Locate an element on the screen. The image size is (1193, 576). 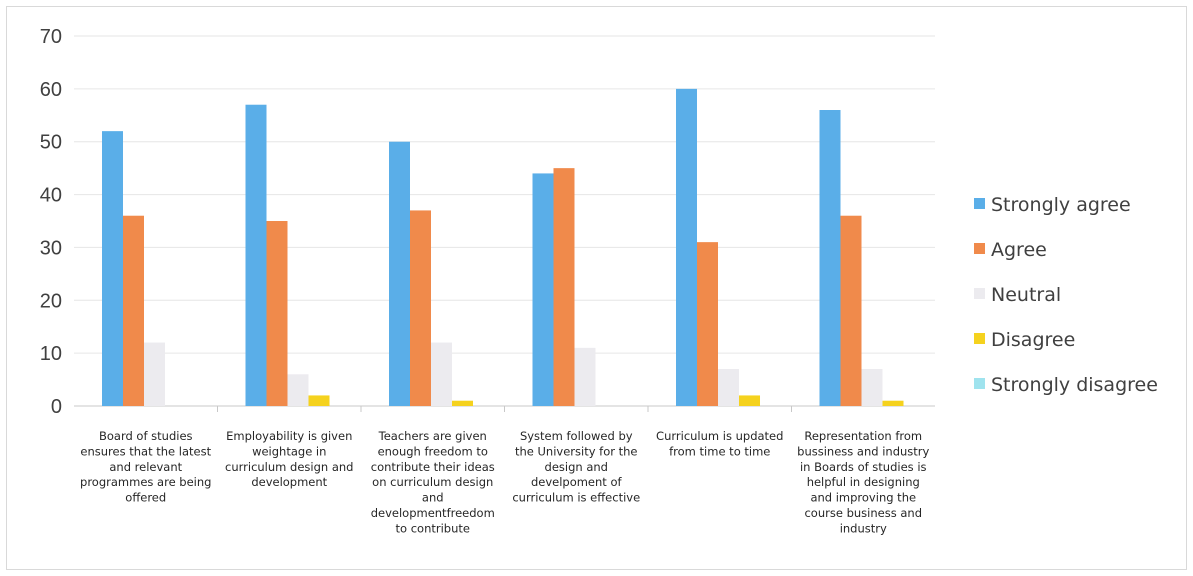
x-tick-label-line: and is located at coordinates (433, 498).